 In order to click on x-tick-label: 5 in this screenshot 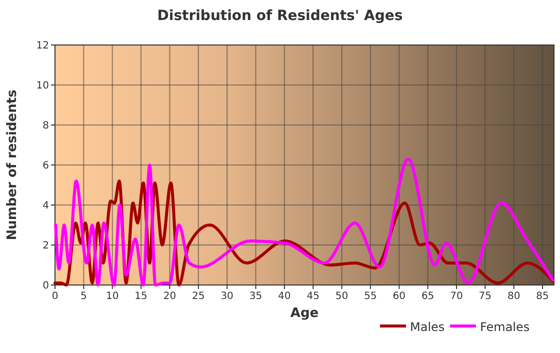, I will do `click(83, 296)`.